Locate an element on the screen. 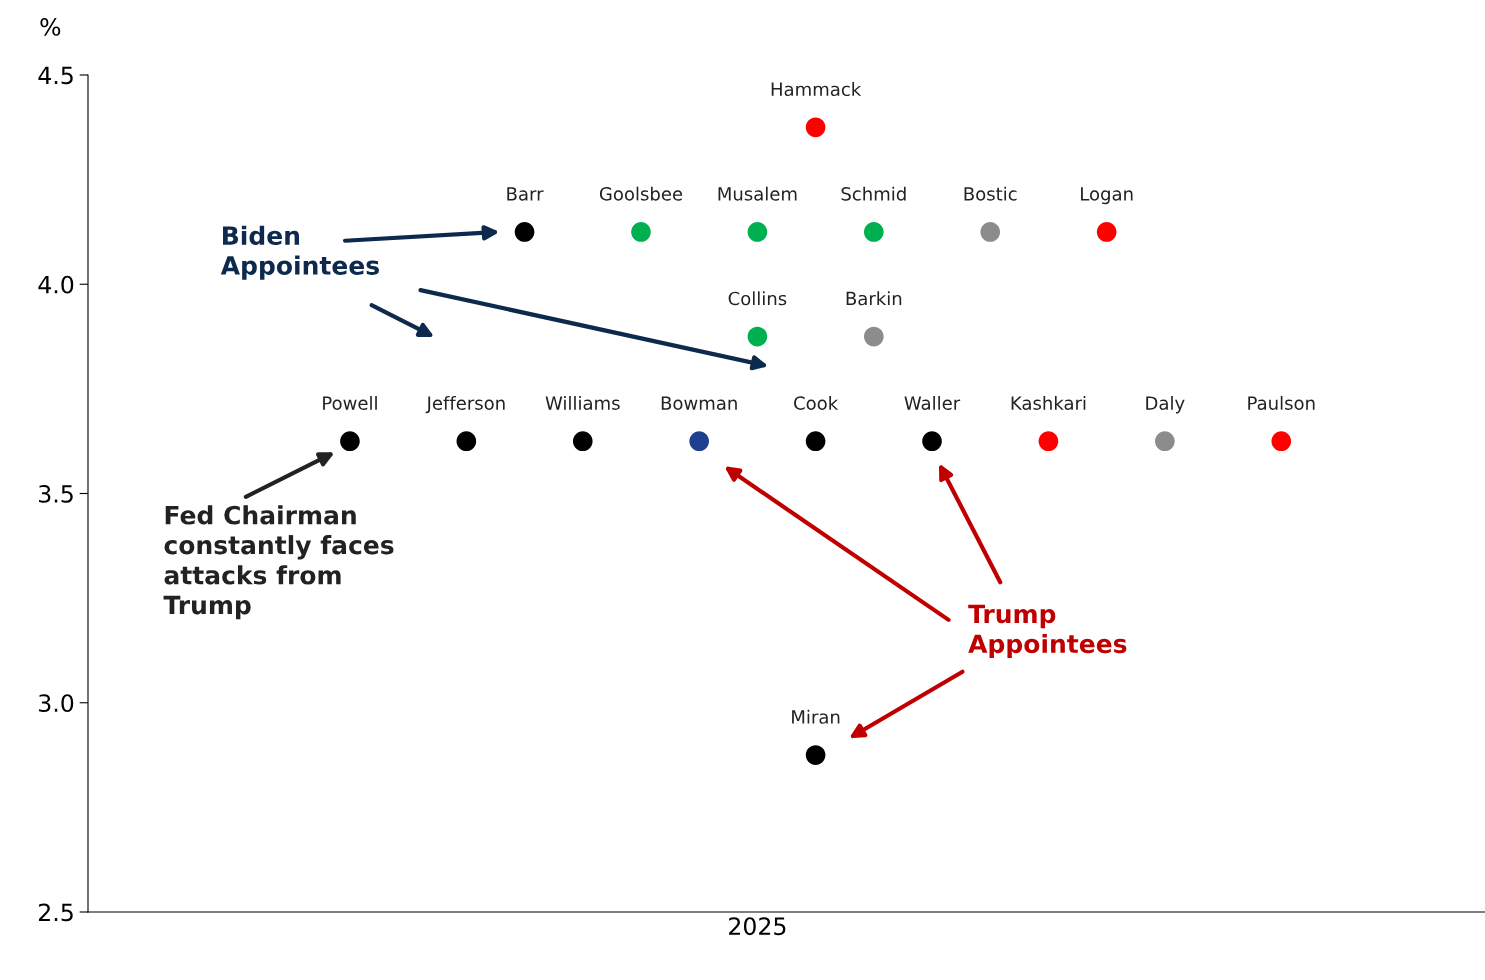  data-label: Kashkari is located at coordinates (1048, 402).